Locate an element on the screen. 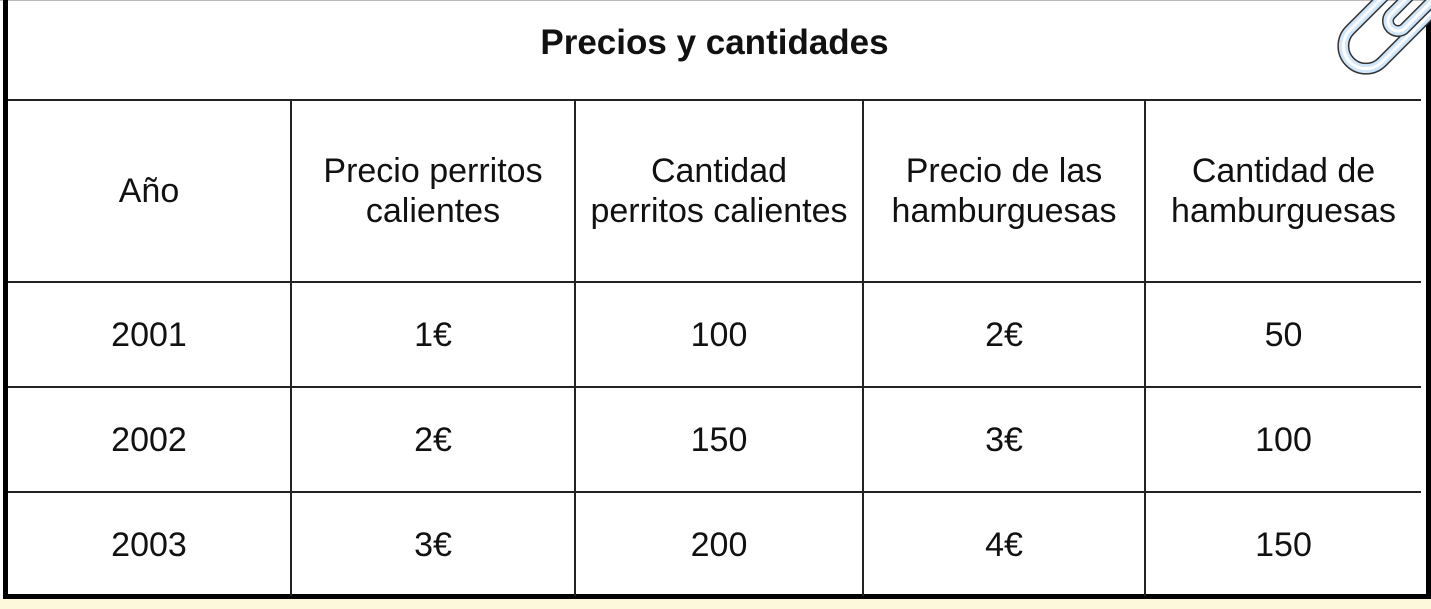 The width and height of the screenshot is (1431, 609). bottom-strip is located at coordinates (715, 604).